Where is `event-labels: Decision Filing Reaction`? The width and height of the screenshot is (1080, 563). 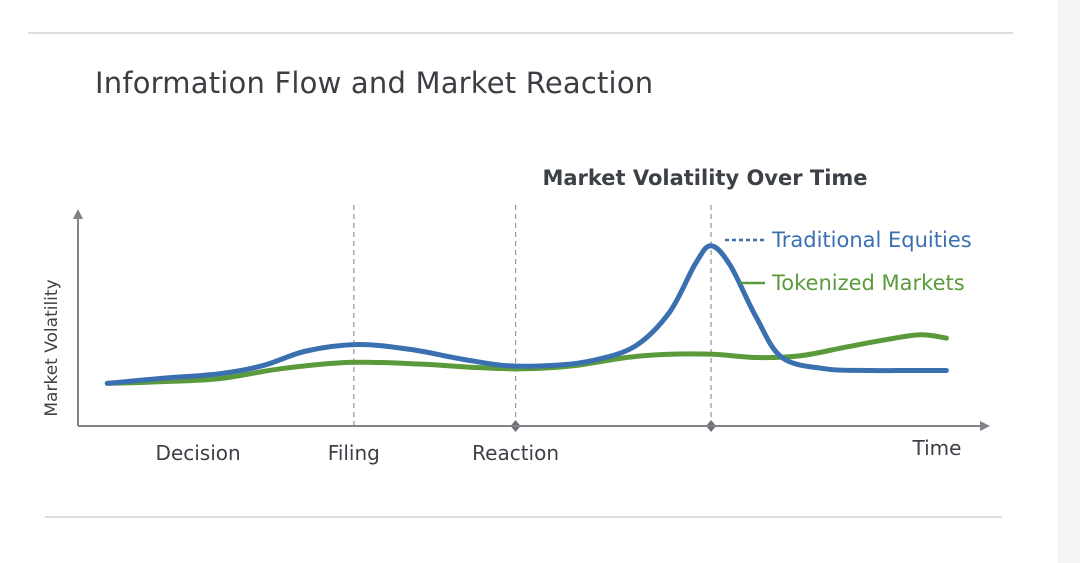 event-labels: Decision Filing Reaction is located at coordinates (357, 453).